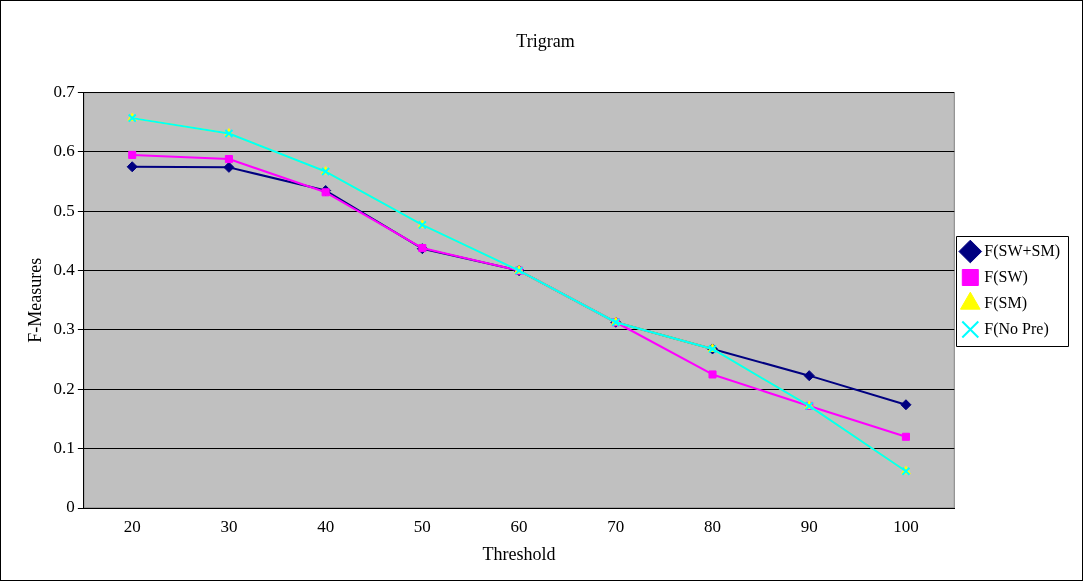  What do you see at coordinates (422, 526) in the screenshot?
I see `x-tick-label: 50` at bounding box center [422, 526].